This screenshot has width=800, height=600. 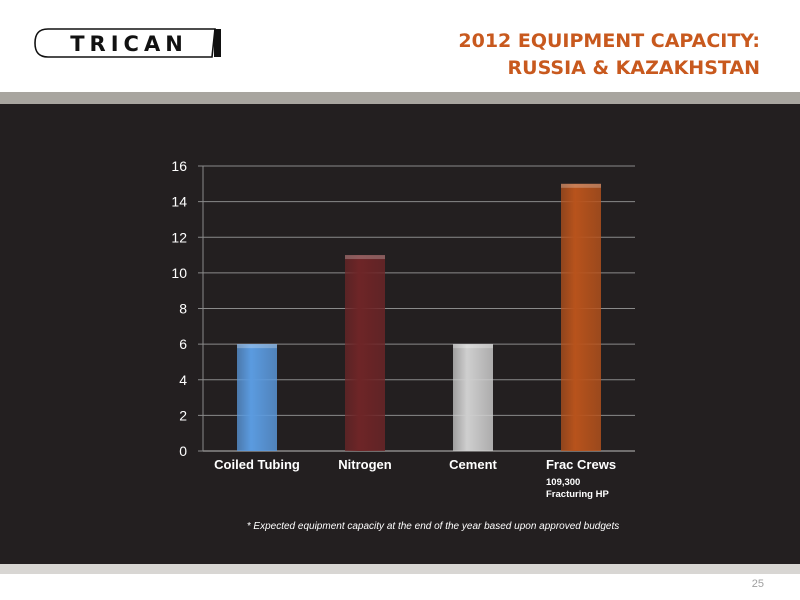 I want to click on page-number: 25, so click(x=757, y=584).